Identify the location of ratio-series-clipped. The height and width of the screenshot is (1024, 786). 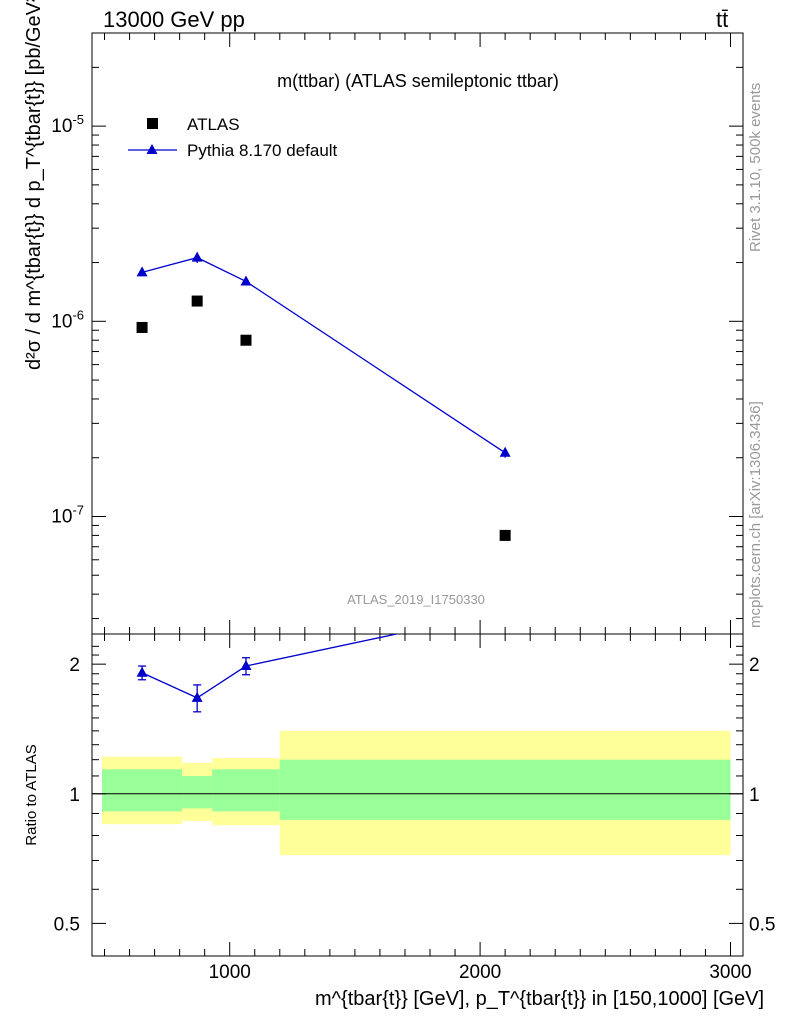
(323, 659).